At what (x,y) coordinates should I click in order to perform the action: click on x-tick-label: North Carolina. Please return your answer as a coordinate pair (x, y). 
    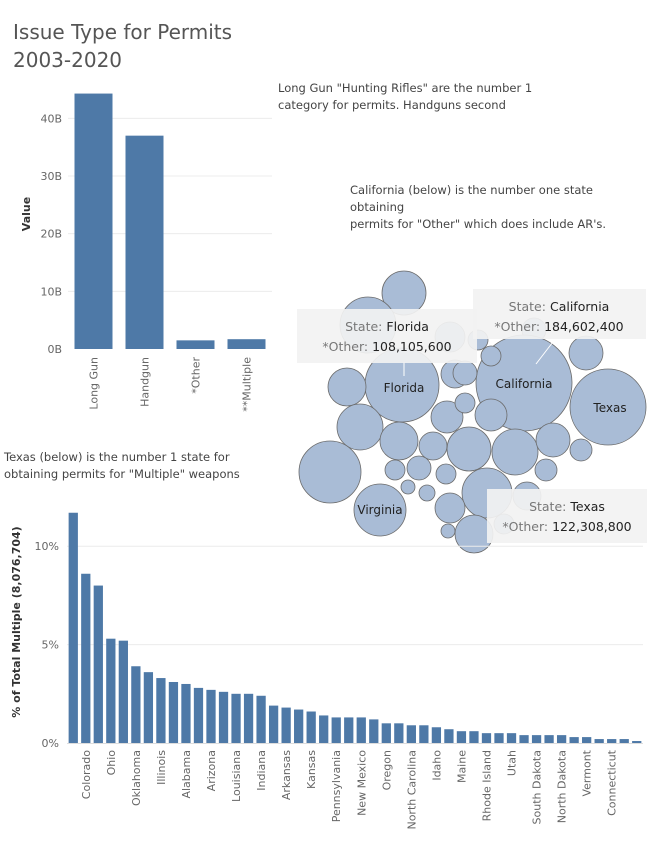
    Looking at the image, I should click on (411, 790).